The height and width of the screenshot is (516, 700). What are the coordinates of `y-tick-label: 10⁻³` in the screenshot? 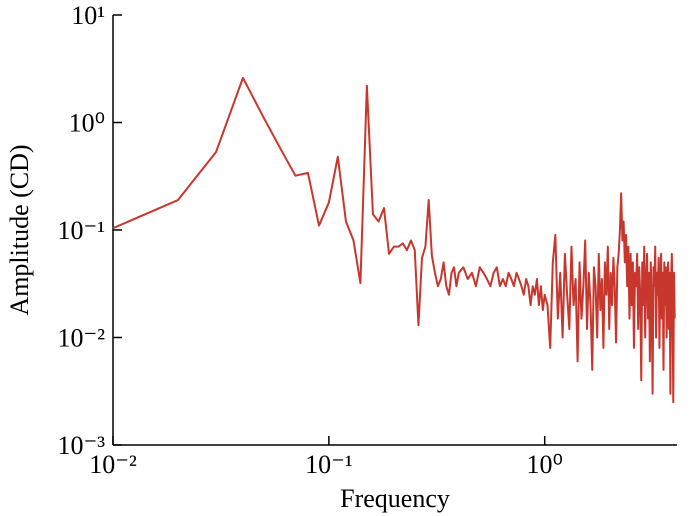 It's located at (81, 445).